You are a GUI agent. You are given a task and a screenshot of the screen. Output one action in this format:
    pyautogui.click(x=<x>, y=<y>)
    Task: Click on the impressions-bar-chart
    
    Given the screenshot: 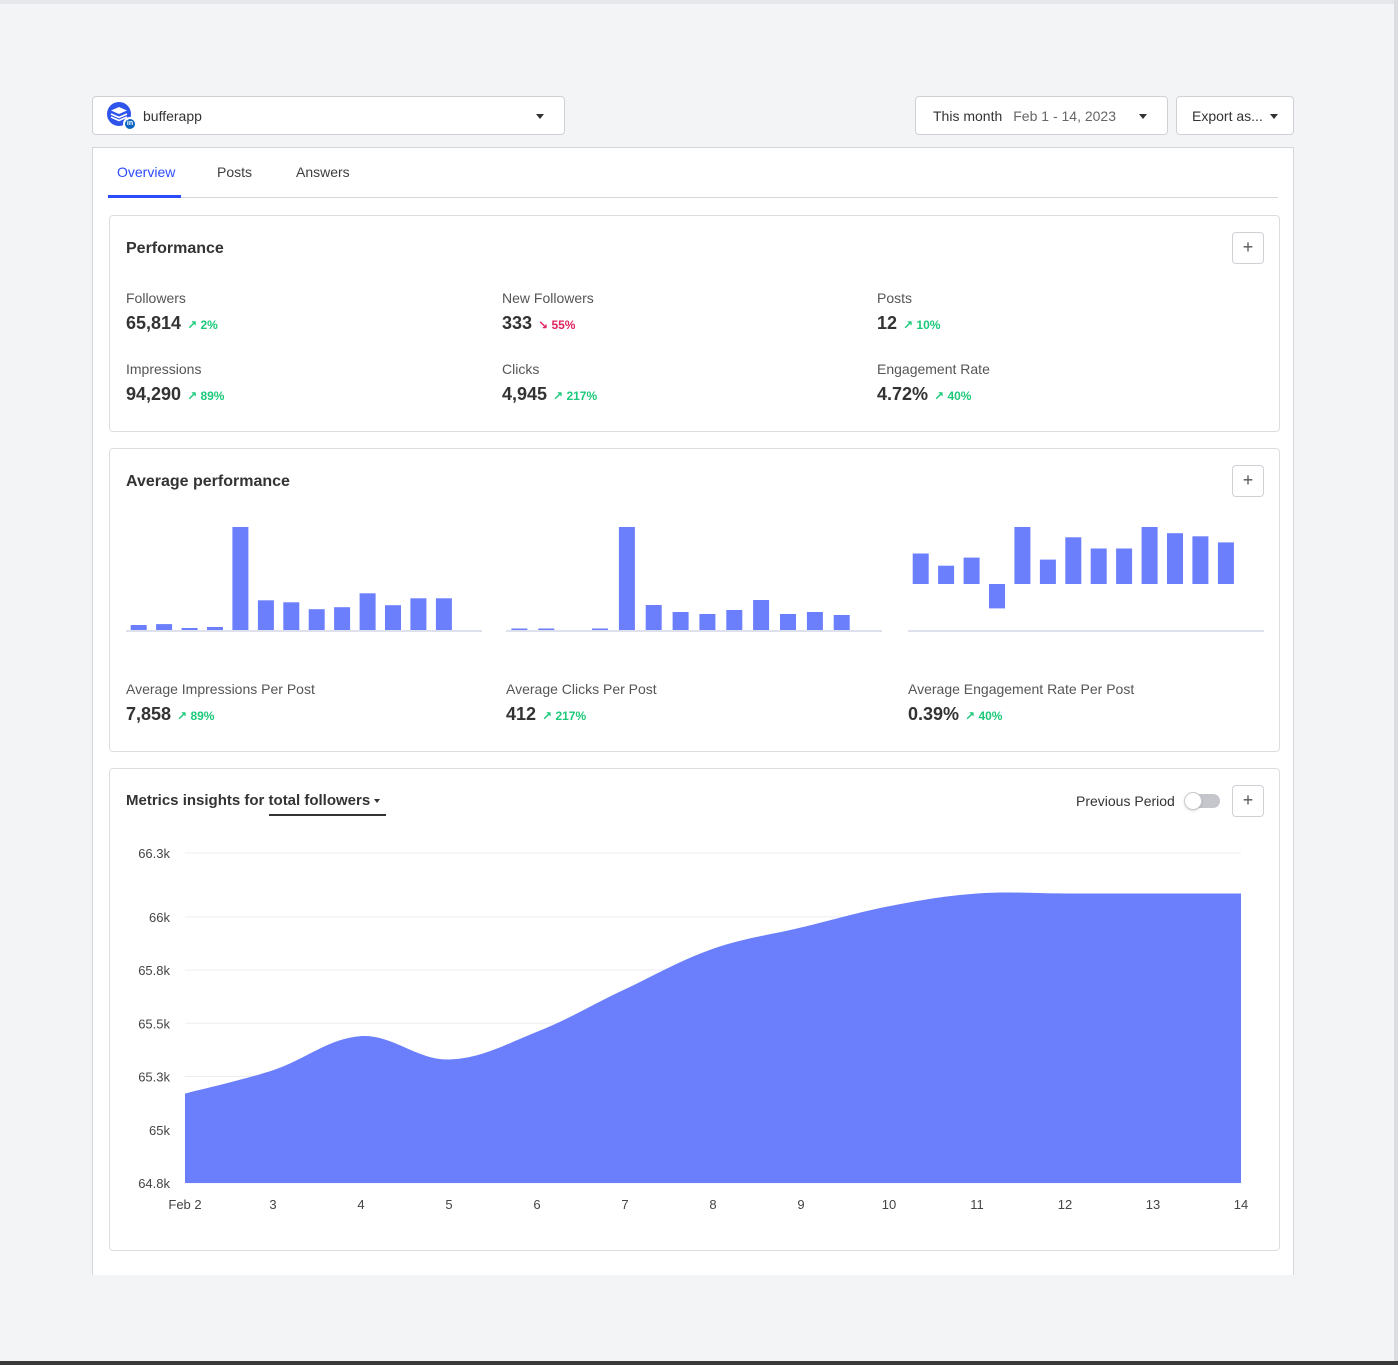 What is the action you would take?
    pyautogui.click(x=304, y=579)
    